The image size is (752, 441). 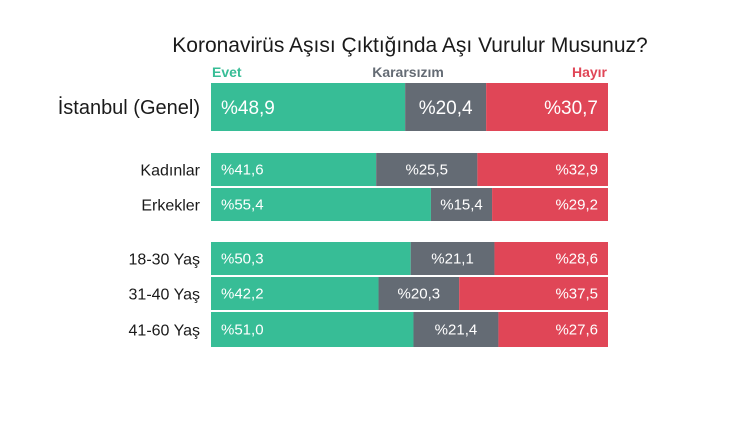 What do you see at coordinates (170, 206) in the screenshot?
I see `row-label: Erkekler` at bounding box center [170, 206].